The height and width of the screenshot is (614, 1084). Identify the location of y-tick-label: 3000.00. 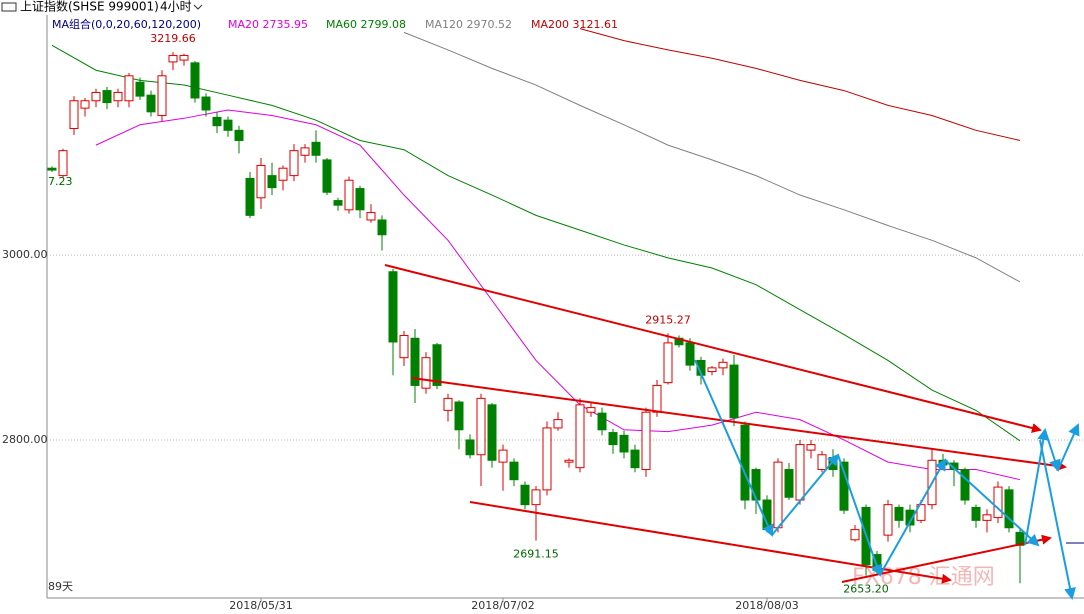
(25, 254).